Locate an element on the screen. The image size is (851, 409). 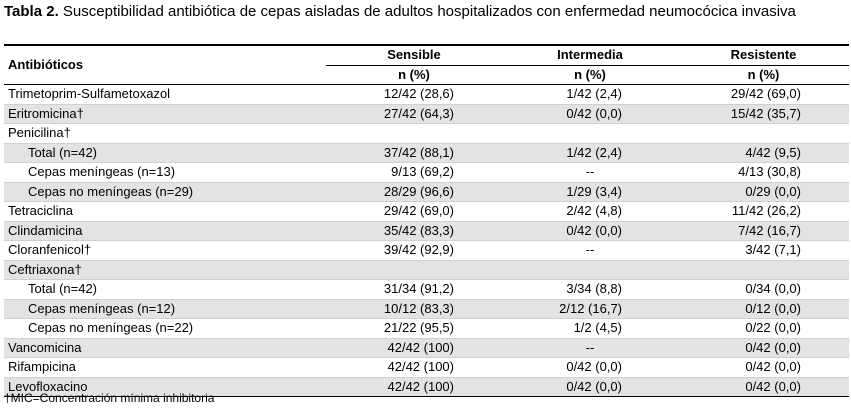
cell-sensible: 28/29 (96,6) is located at coordinates (414, 192).